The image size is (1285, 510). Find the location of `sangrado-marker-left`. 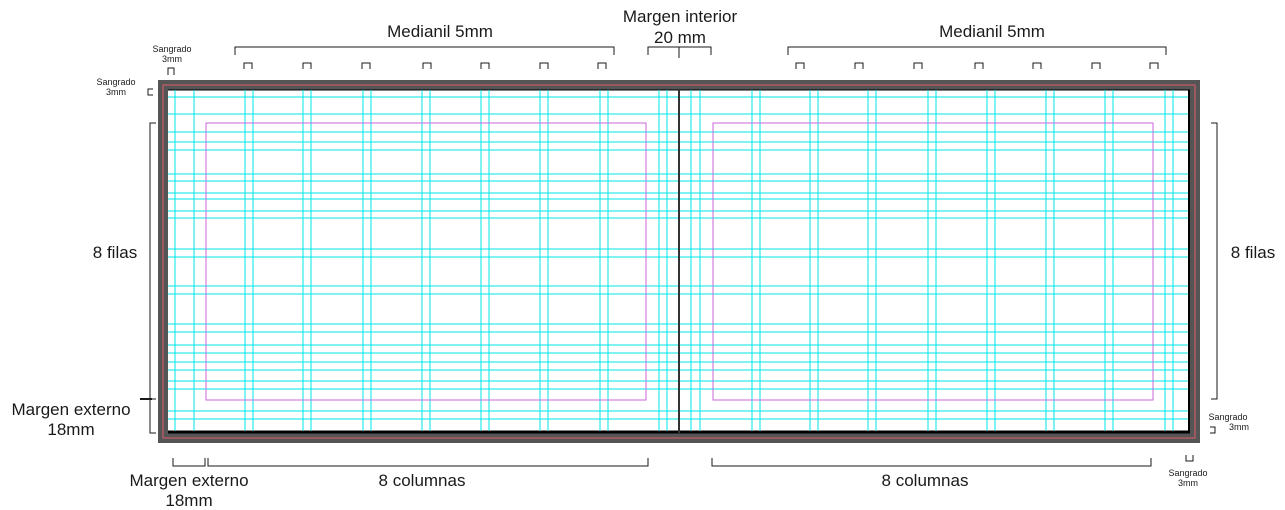

sangrado-marker-left is located at coordinates (150, 92).